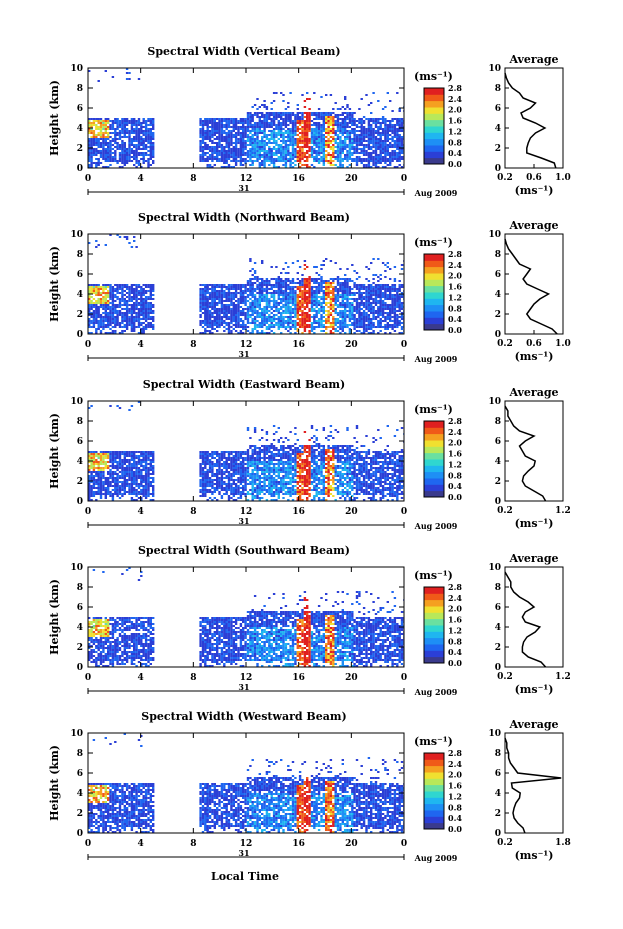 The height and width of the screenshot is (929, 623). I want to click on y-tick-label: 10, so click(76, 402).